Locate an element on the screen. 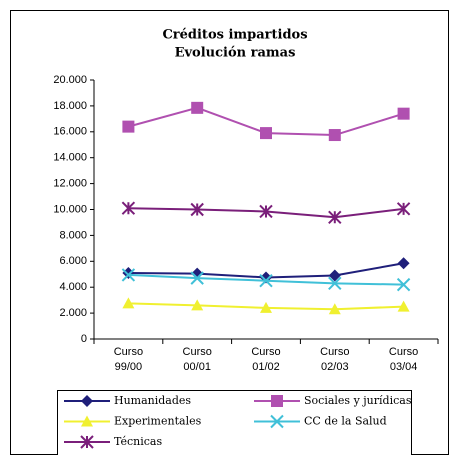  legend-label: CC de la Salud is located at coordinates (345, 421).